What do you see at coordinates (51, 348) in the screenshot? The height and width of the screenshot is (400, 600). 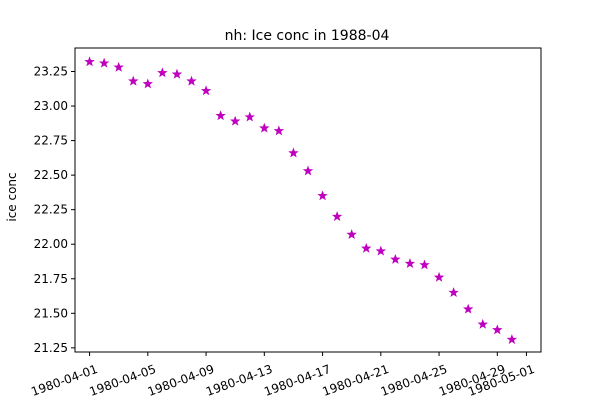 I see `y-tick-label: 21.25` at bounding box center [51, 348].